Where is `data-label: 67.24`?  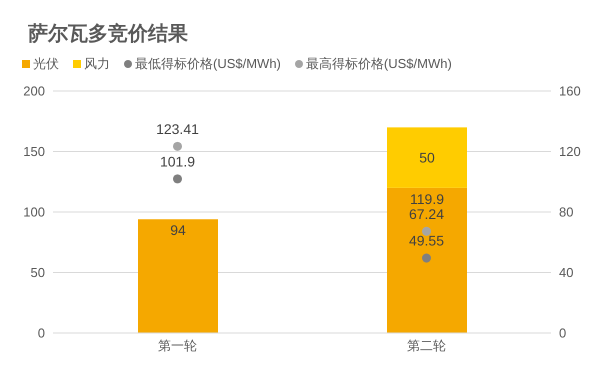 data-label: 67.24 is located at coordinates (426, 214).